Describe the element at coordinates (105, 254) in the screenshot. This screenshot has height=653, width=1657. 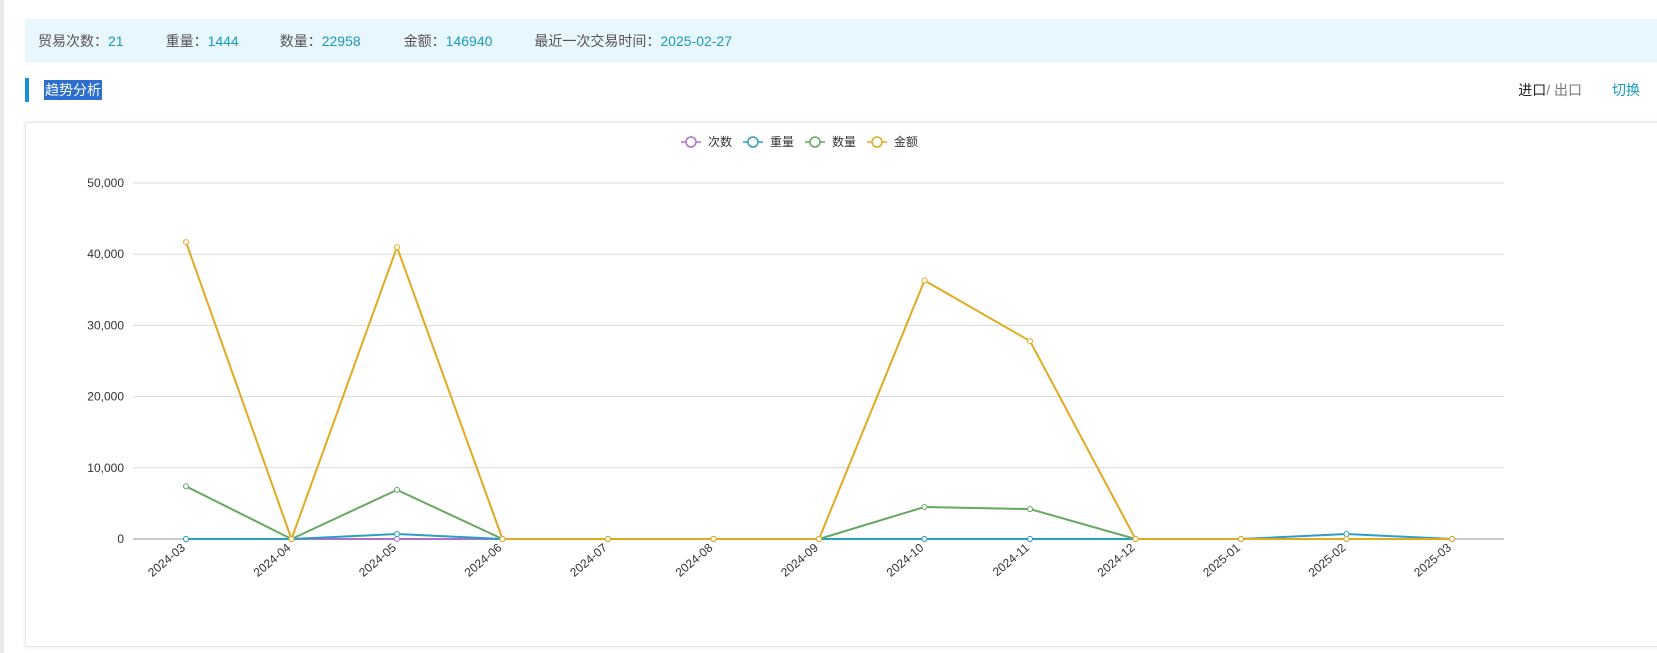
I see `y-tick-label: 40,000` at that location.